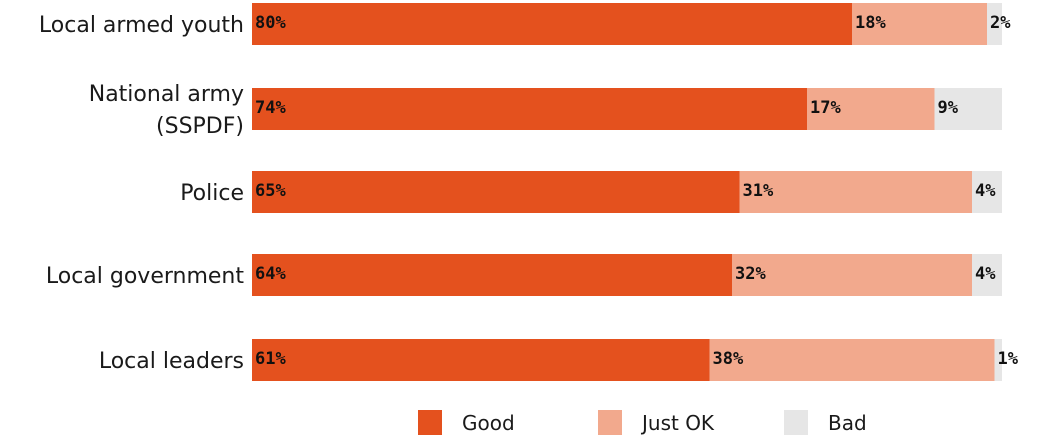 The width and height of the screenshot is (1040, 439). I want to click on data-label-just-ok-local-armed-youth: 18%, so click(870, 23).